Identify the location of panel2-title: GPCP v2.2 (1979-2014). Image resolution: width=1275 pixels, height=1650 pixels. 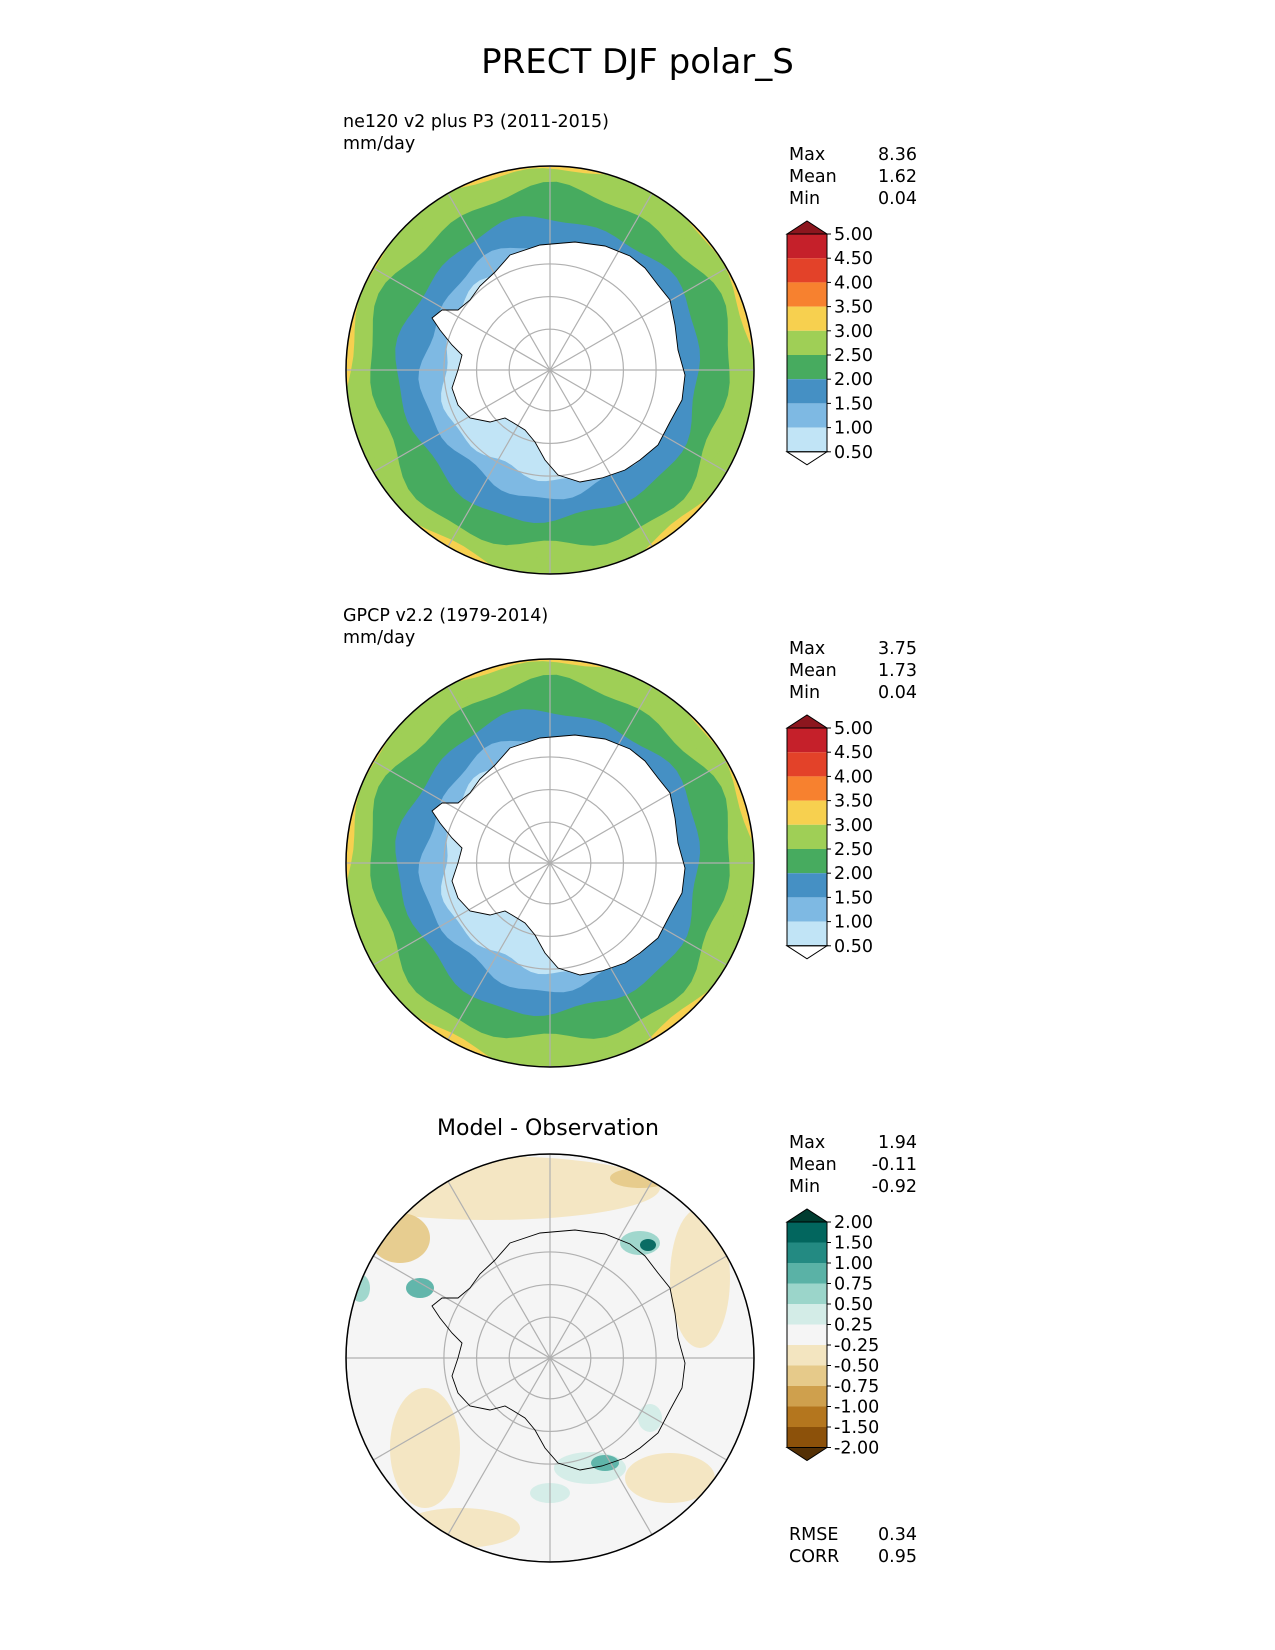
(446, 616).